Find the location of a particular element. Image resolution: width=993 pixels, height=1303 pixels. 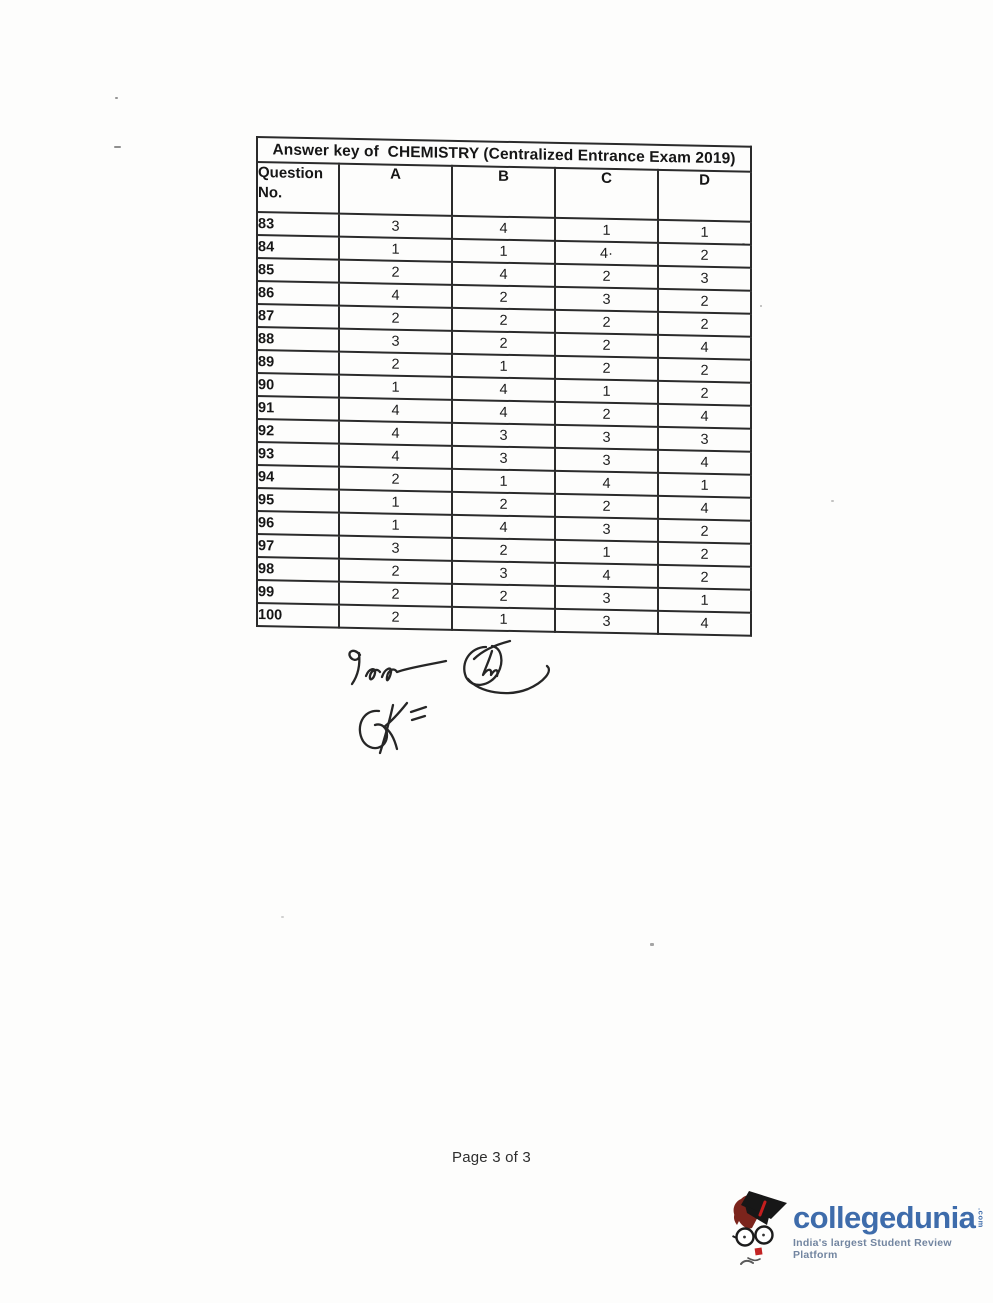

page-number-label: Page 3 of 3 is located at coordinates (491, 1157).